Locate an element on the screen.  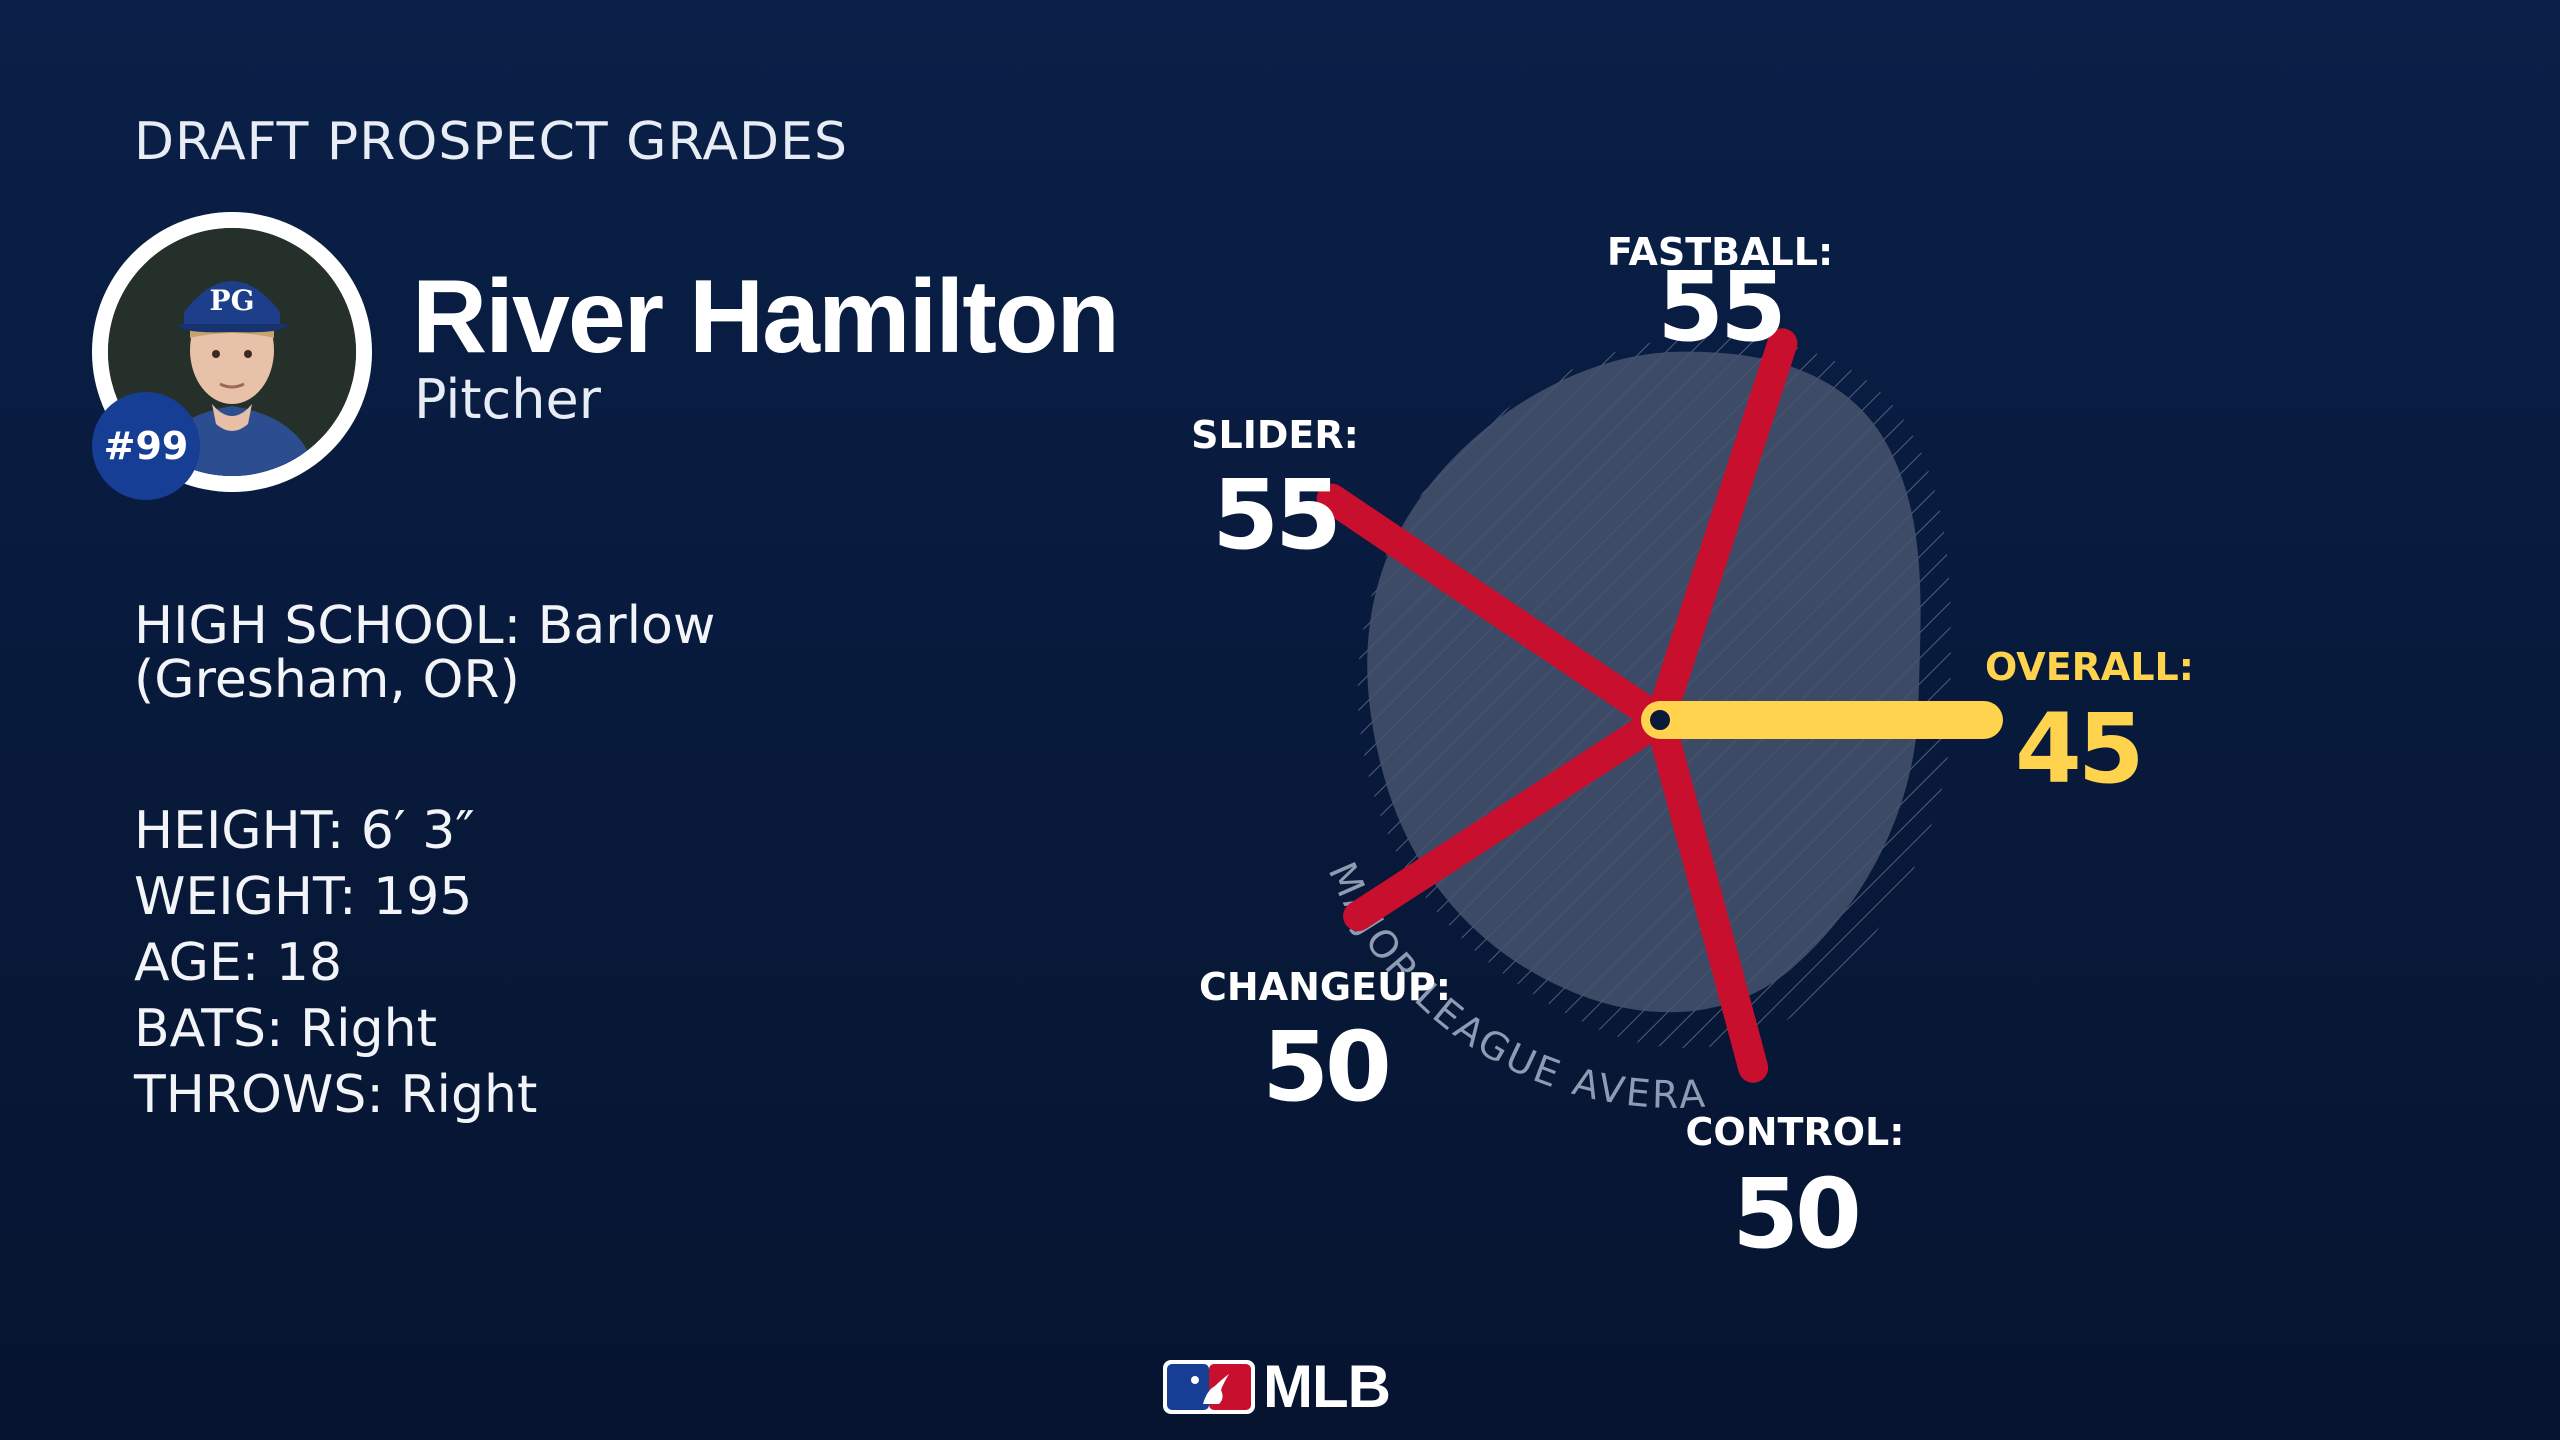
stat-weight: WEIGHT: 195 is located at coordinates (303, 897).